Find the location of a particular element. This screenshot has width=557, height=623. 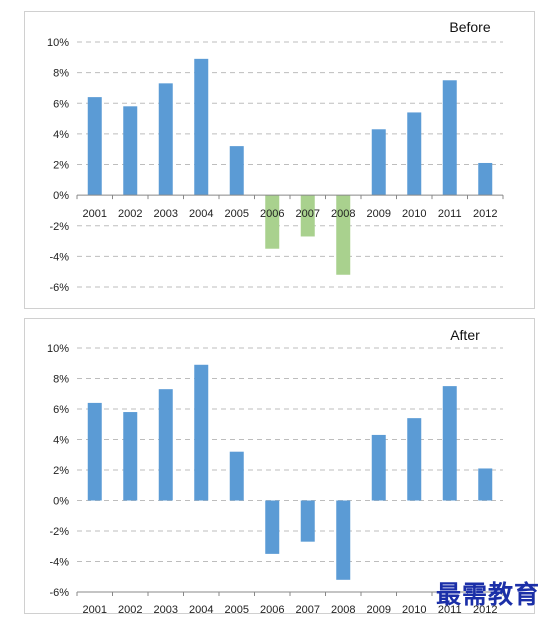

after-category-label: 2001 is located at coordinates (95, 610).